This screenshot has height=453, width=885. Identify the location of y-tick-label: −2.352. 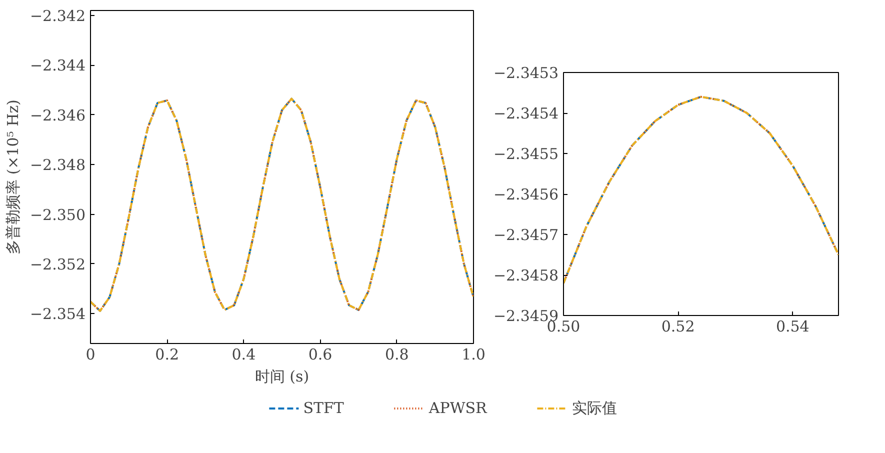
(58, 264).